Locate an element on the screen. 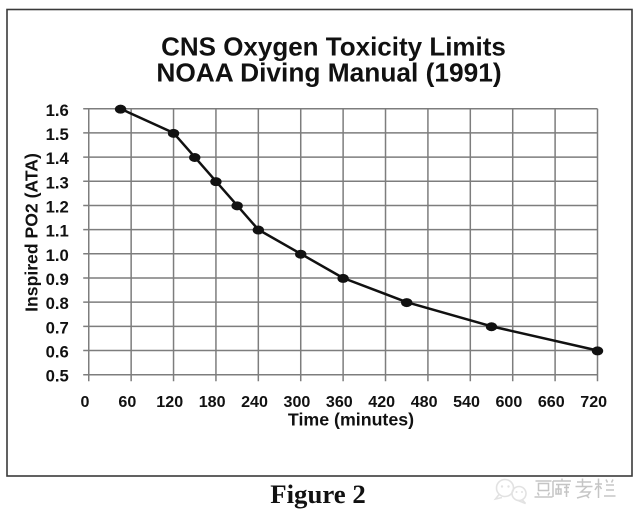  svg-text: 1.2 is located at coordinates (57, 206).